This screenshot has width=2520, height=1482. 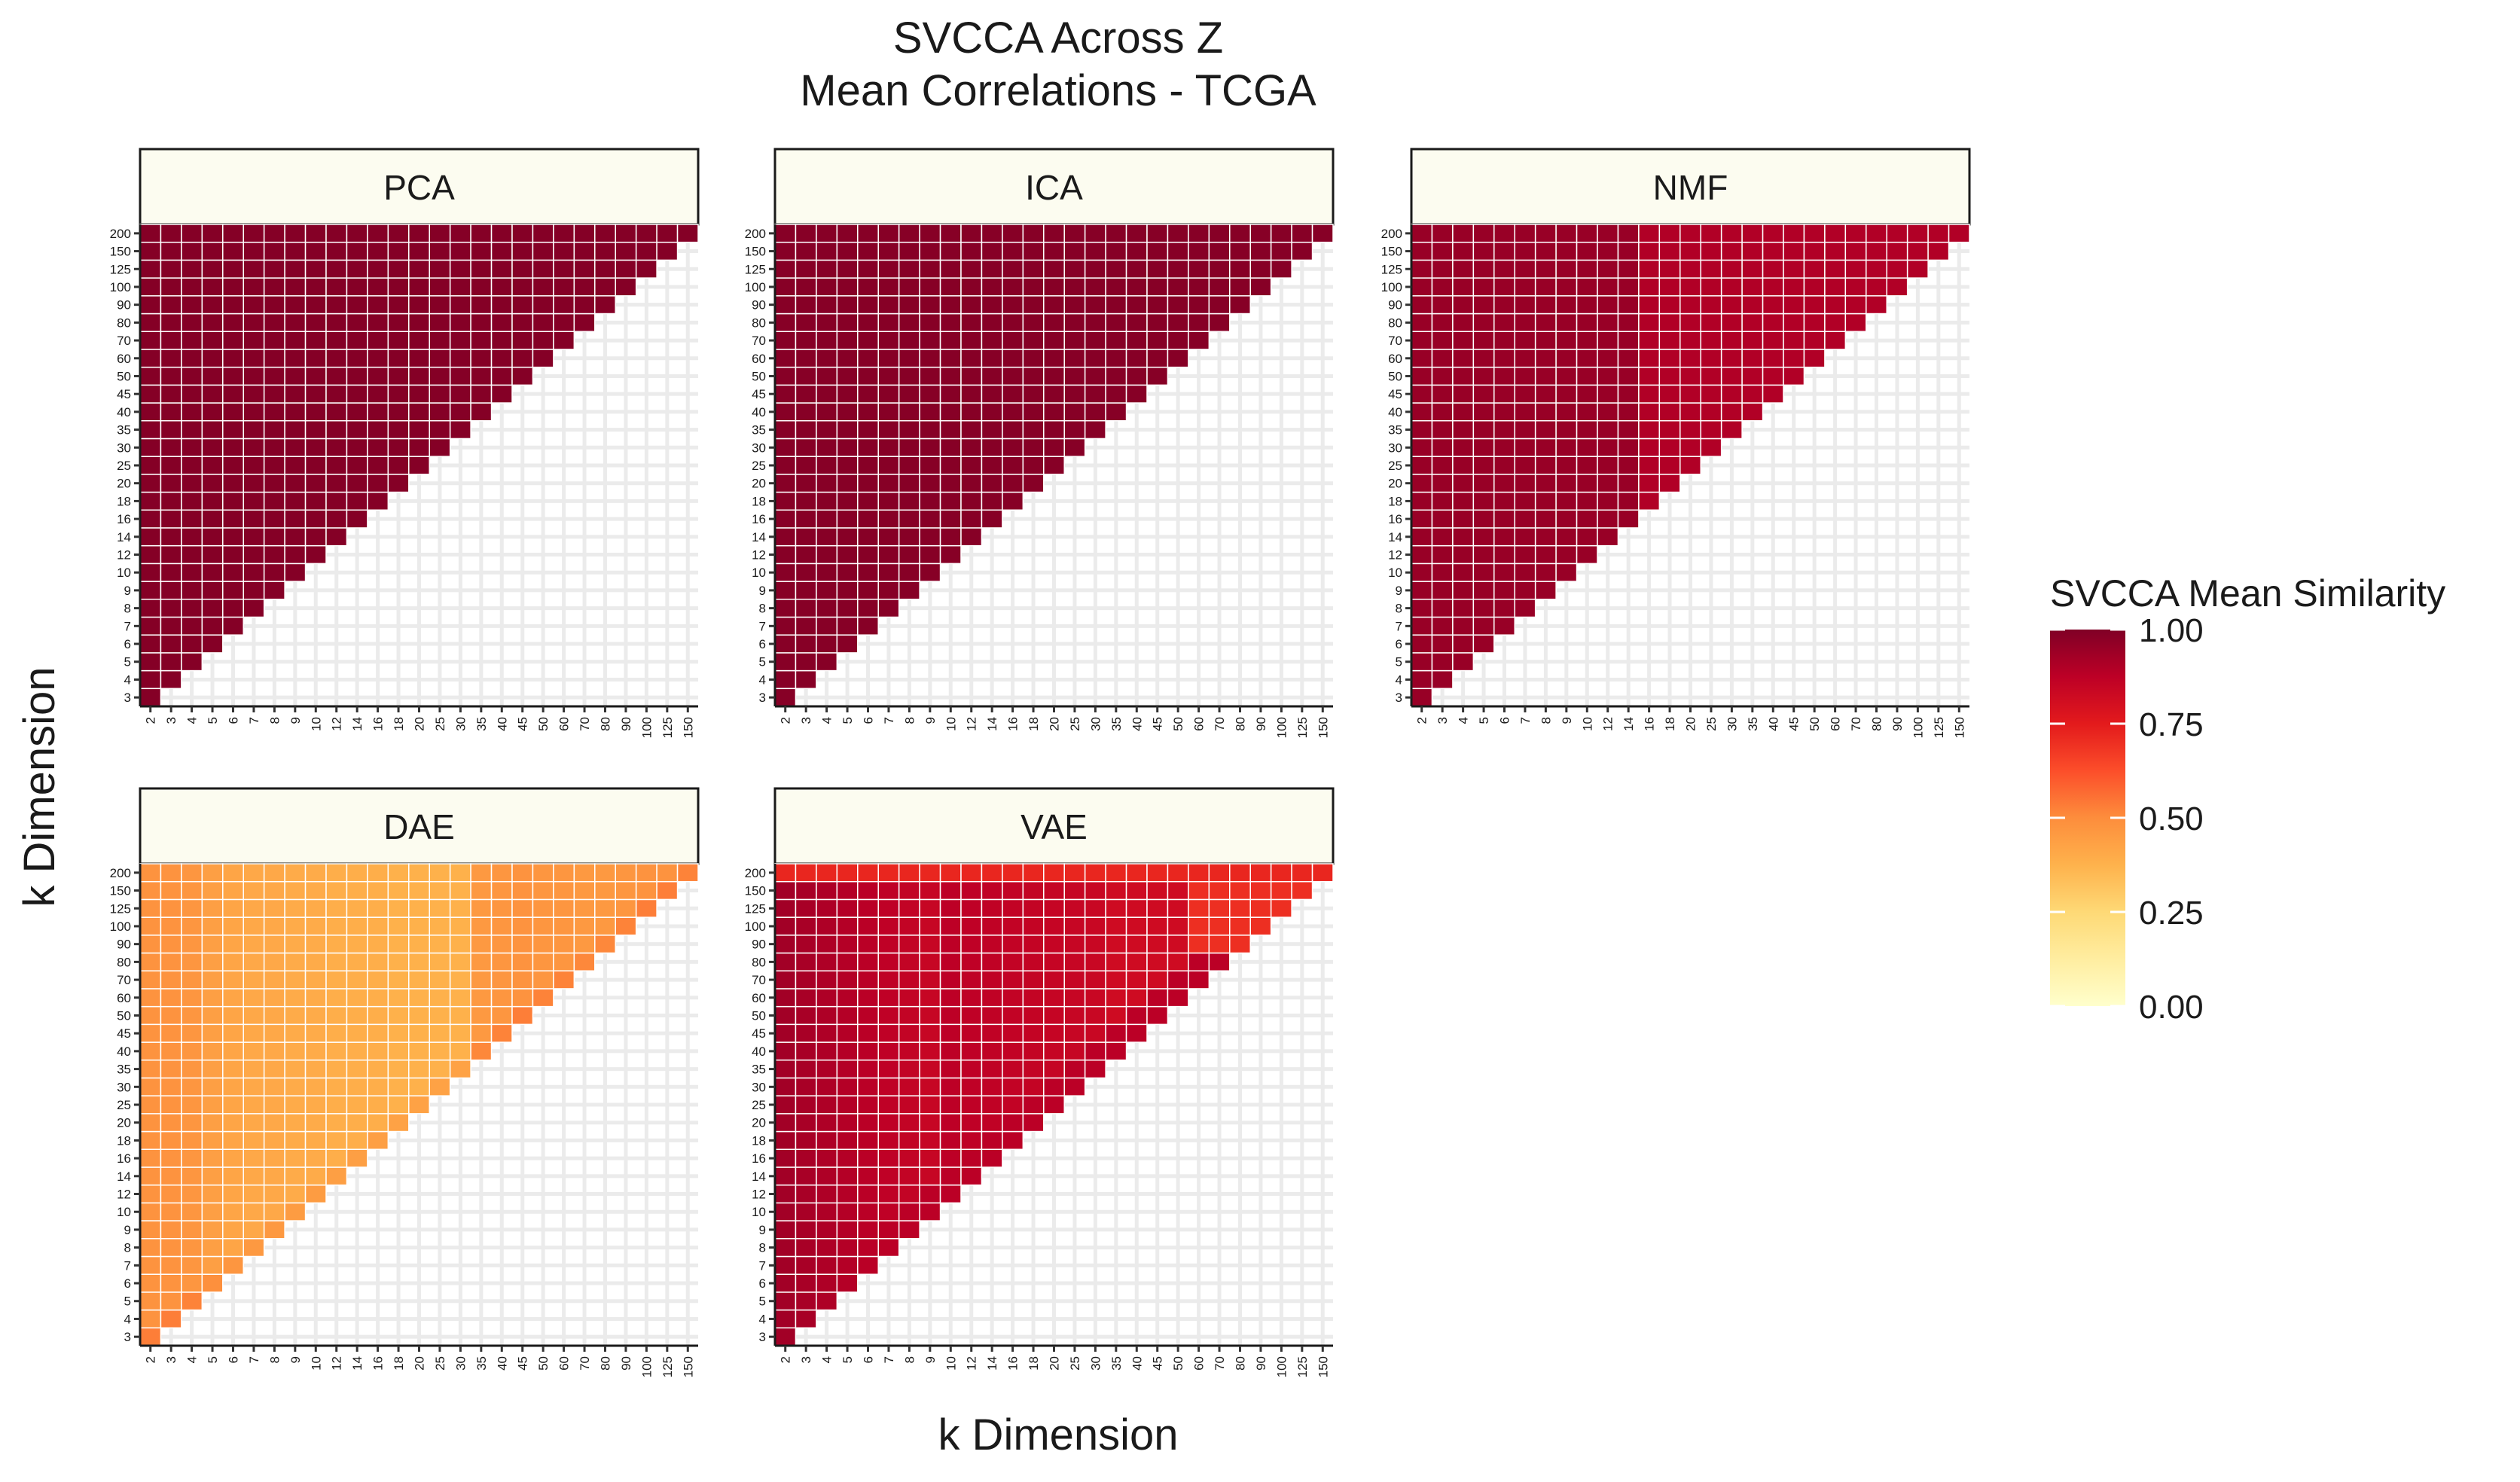 I want to click on x-tick-label: 3, so click(x=806, y=720).